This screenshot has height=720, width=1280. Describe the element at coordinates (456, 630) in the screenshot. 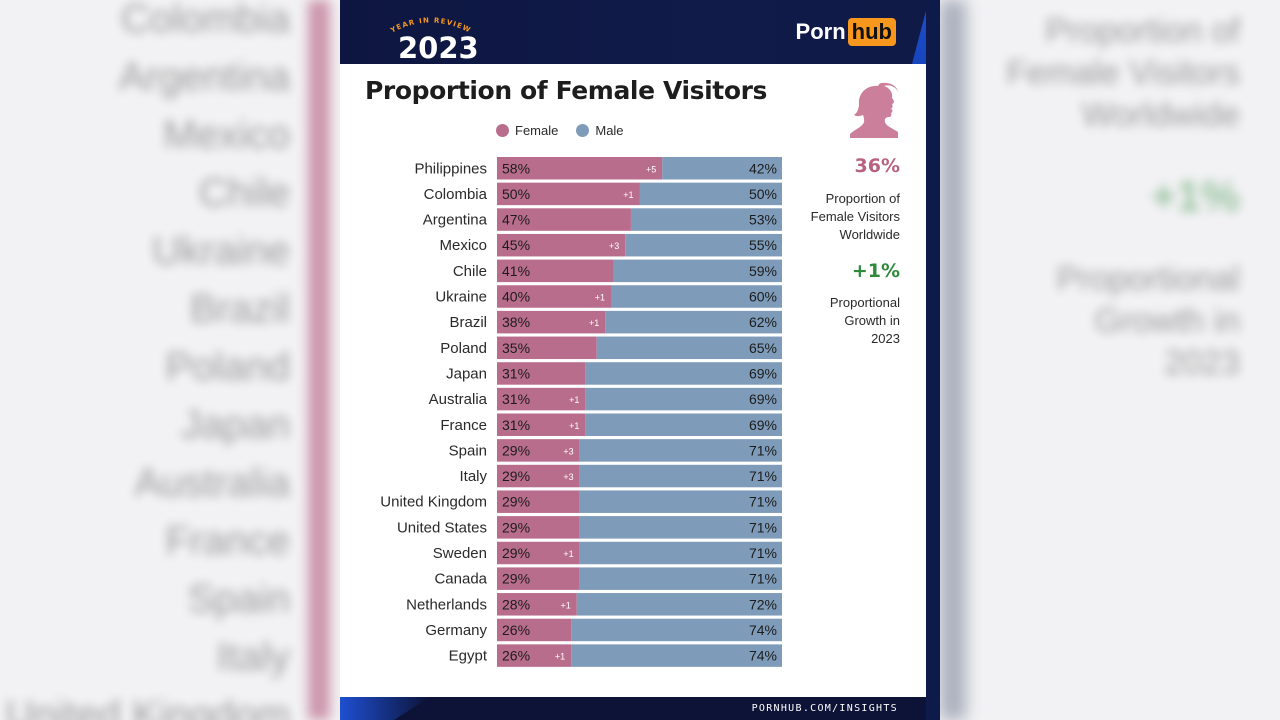

I see `category-label: Germany` at that location.